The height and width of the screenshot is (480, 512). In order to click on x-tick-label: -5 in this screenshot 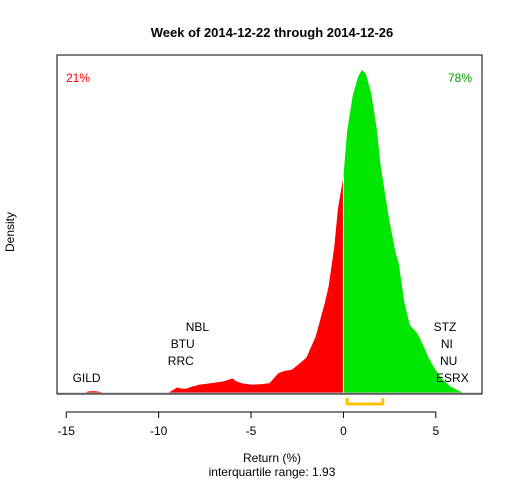, I will do `click(251, 431)`.